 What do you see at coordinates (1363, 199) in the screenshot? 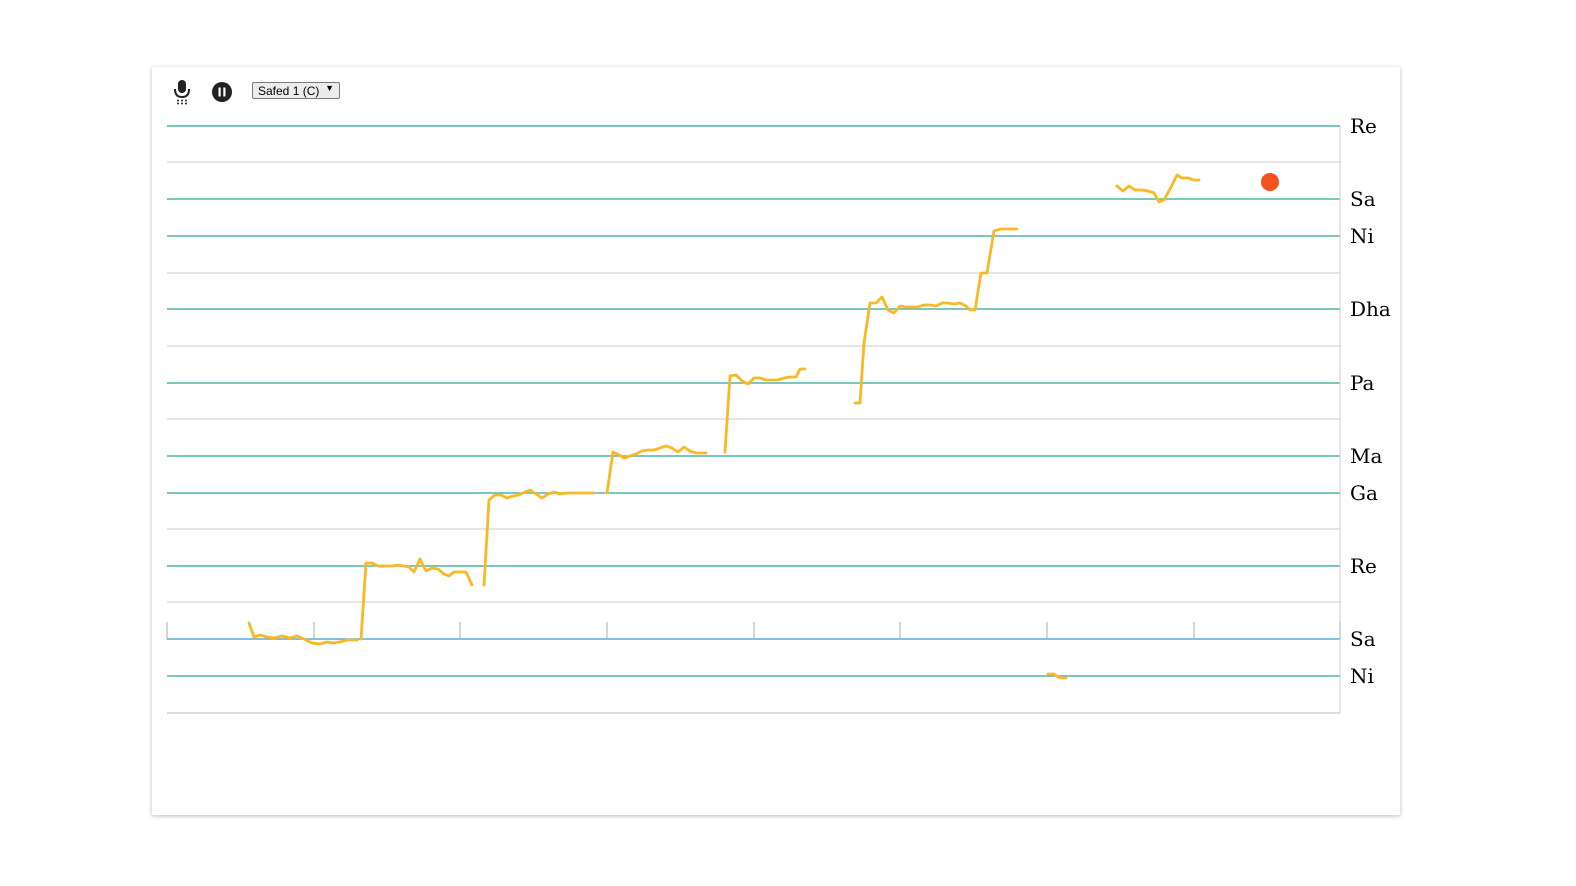
I see `swara-label-sa-upper: Sa` at bounding box center [1363, 199].